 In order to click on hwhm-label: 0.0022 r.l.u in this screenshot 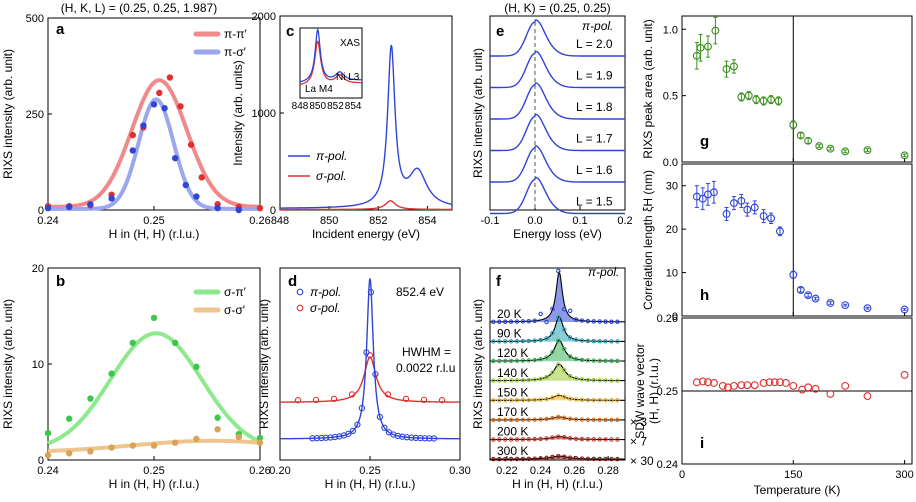, I will do `click(425, 368)`.